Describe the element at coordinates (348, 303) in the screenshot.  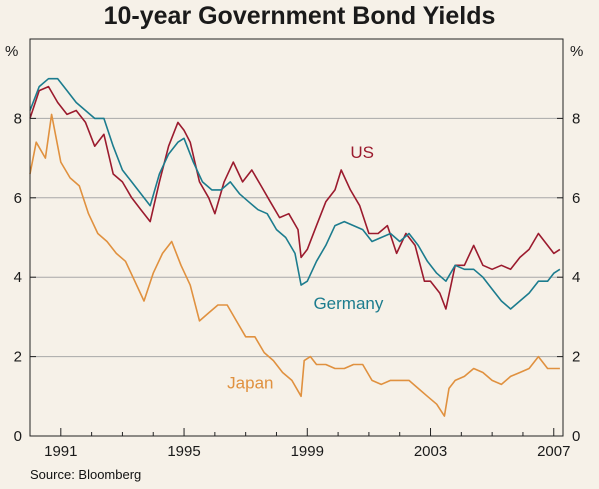
I see `series-label-germany: Germany` at that location.